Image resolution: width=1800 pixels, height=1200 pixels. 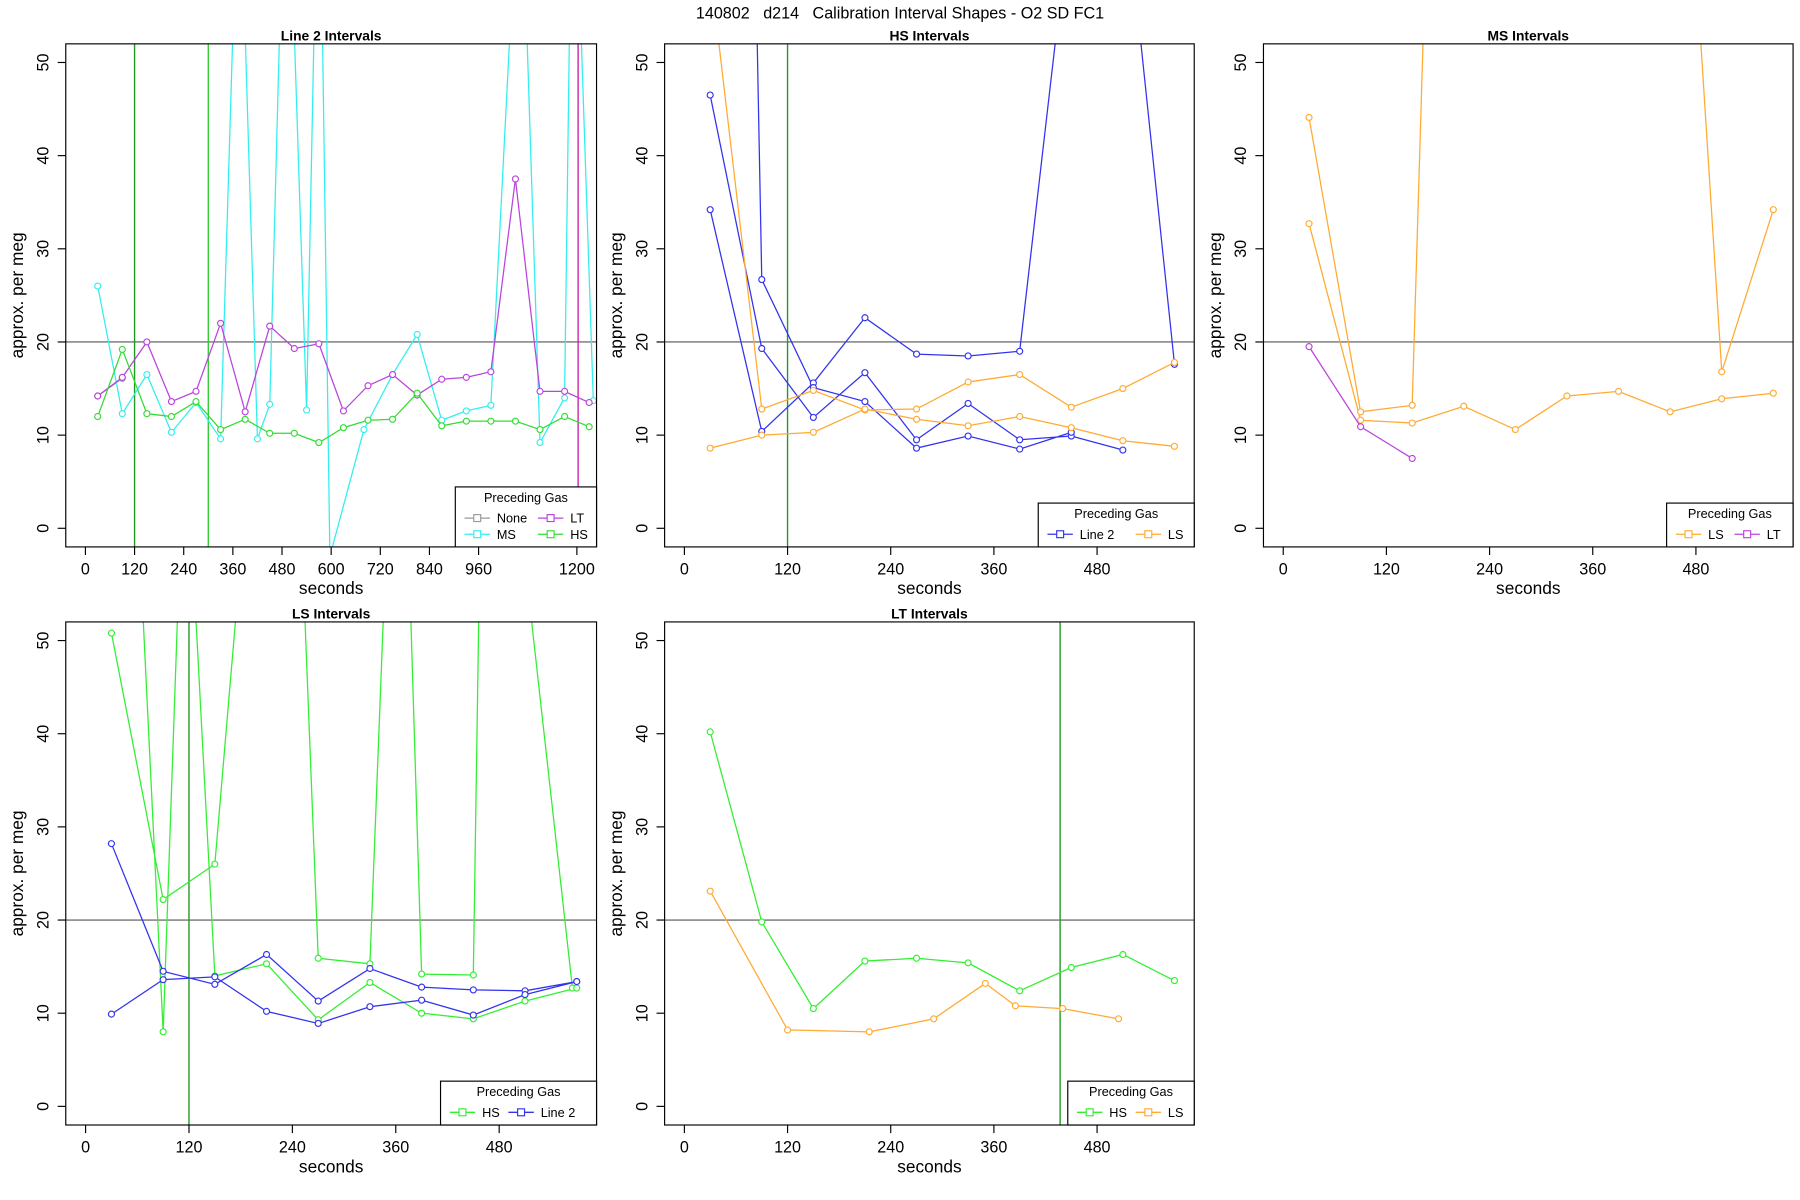 I want to click on y-tick-label: 20, so click(x=43, y=342).